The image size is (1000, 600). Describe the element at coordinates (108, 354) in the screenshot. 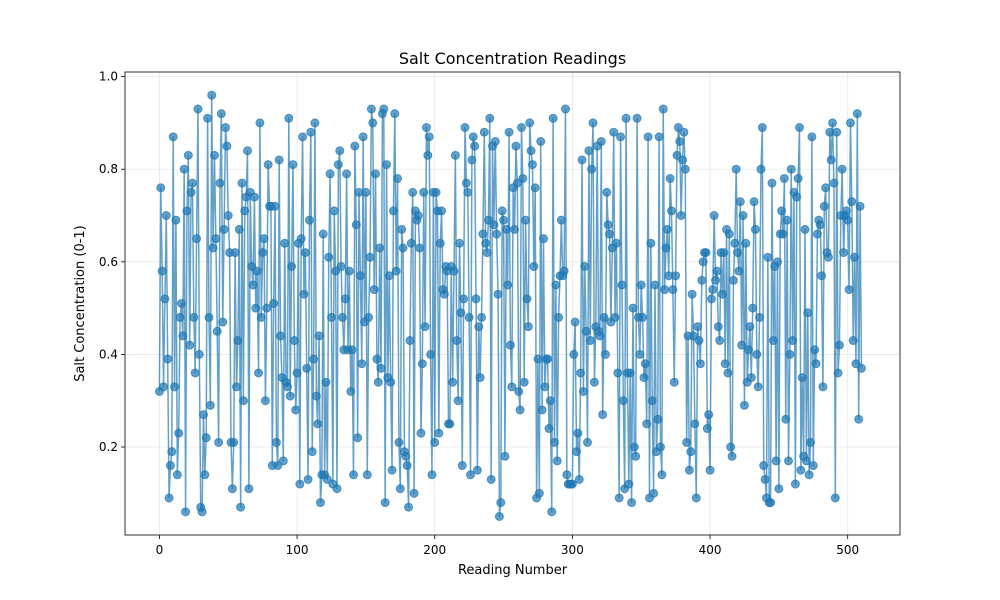

I see `y-tick-label: 0.4` at that location.